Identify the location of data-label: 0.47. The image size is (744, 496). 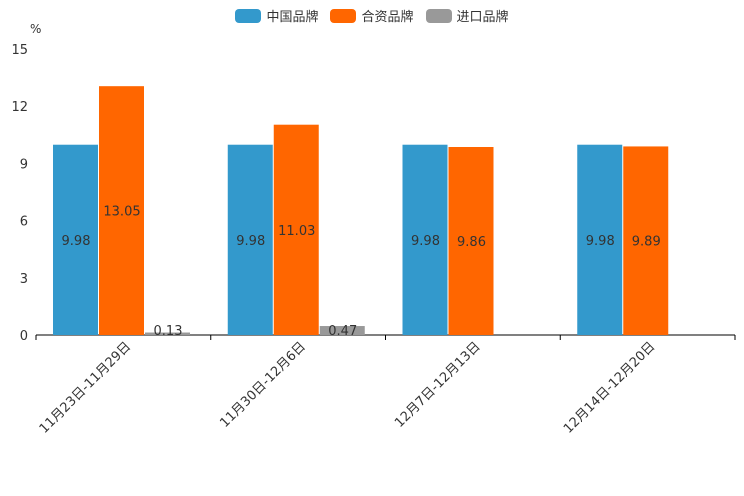
(342, 331).